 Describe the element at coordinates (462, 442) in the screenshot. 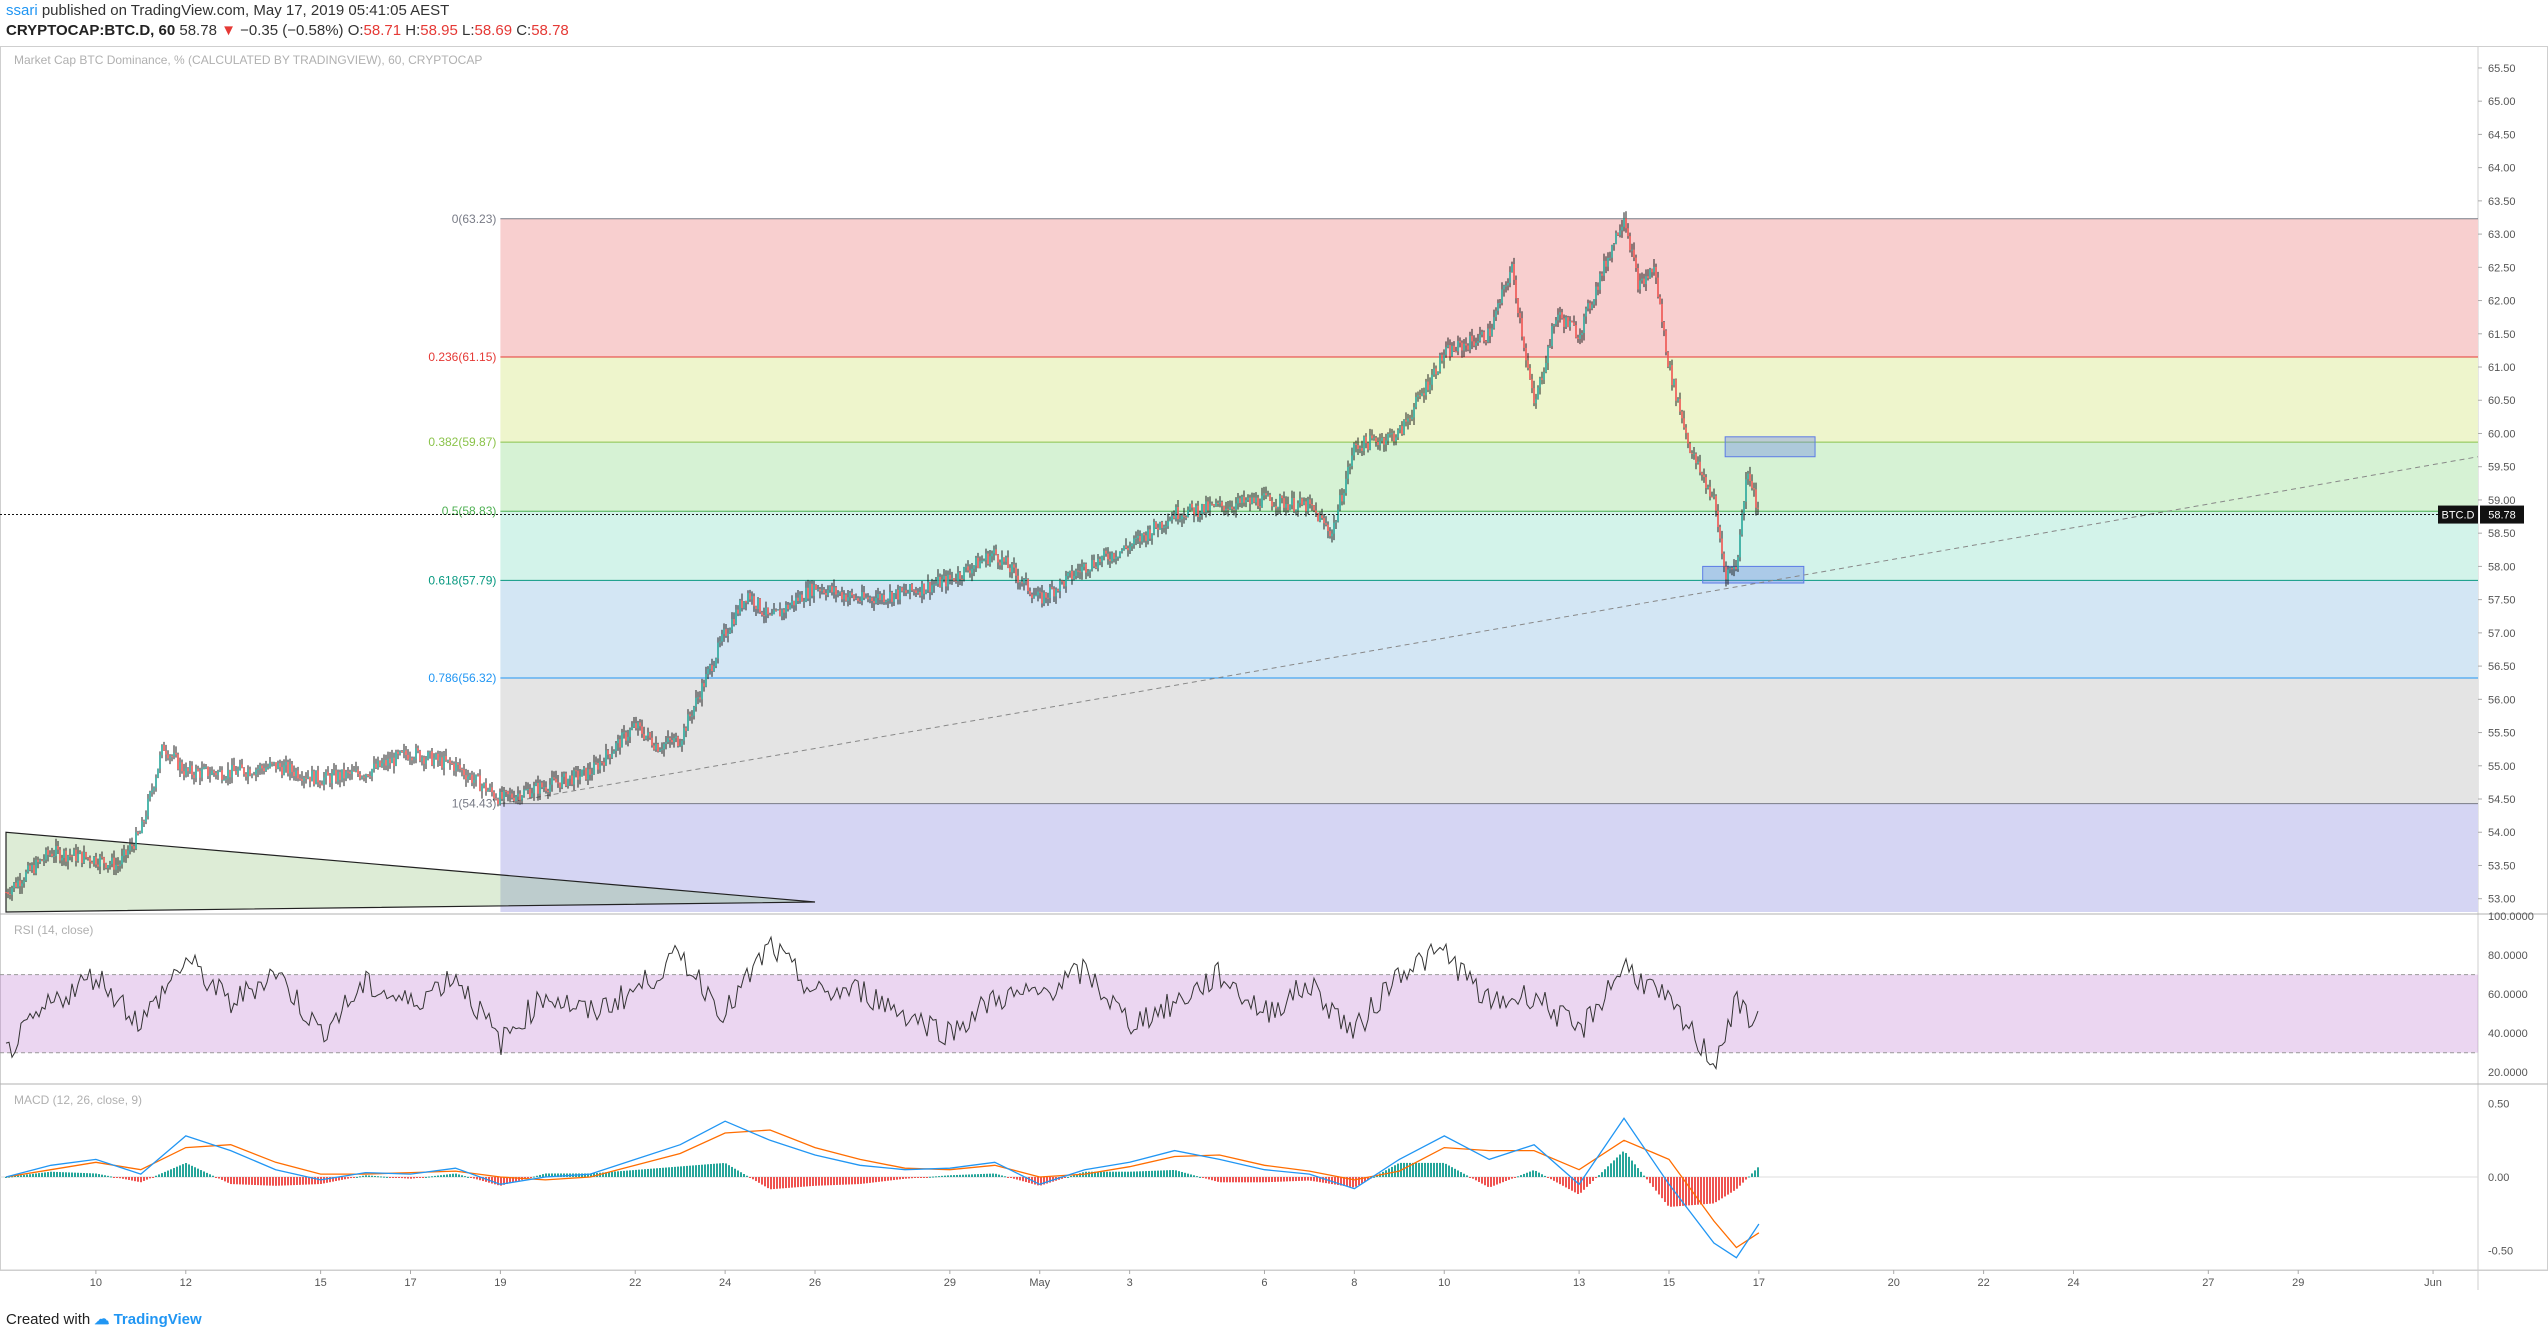

I see `fib-level-label: 0.382(59.87)` at that location.